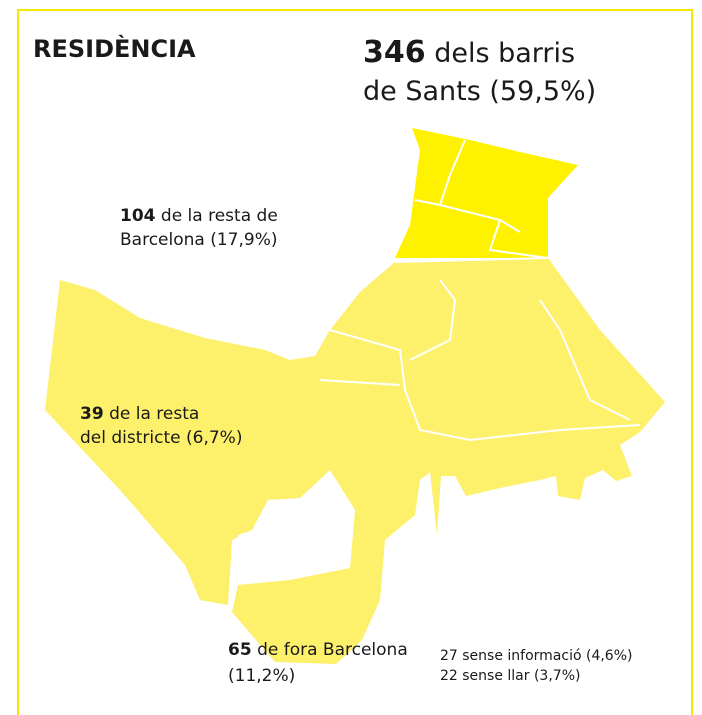 The width and height of the screenshot is (702, 715). What do you see at coordinates (114, 48) in the screenshot?
I see `title: RESIDÈNCIA` at bounding box center [114, 48].